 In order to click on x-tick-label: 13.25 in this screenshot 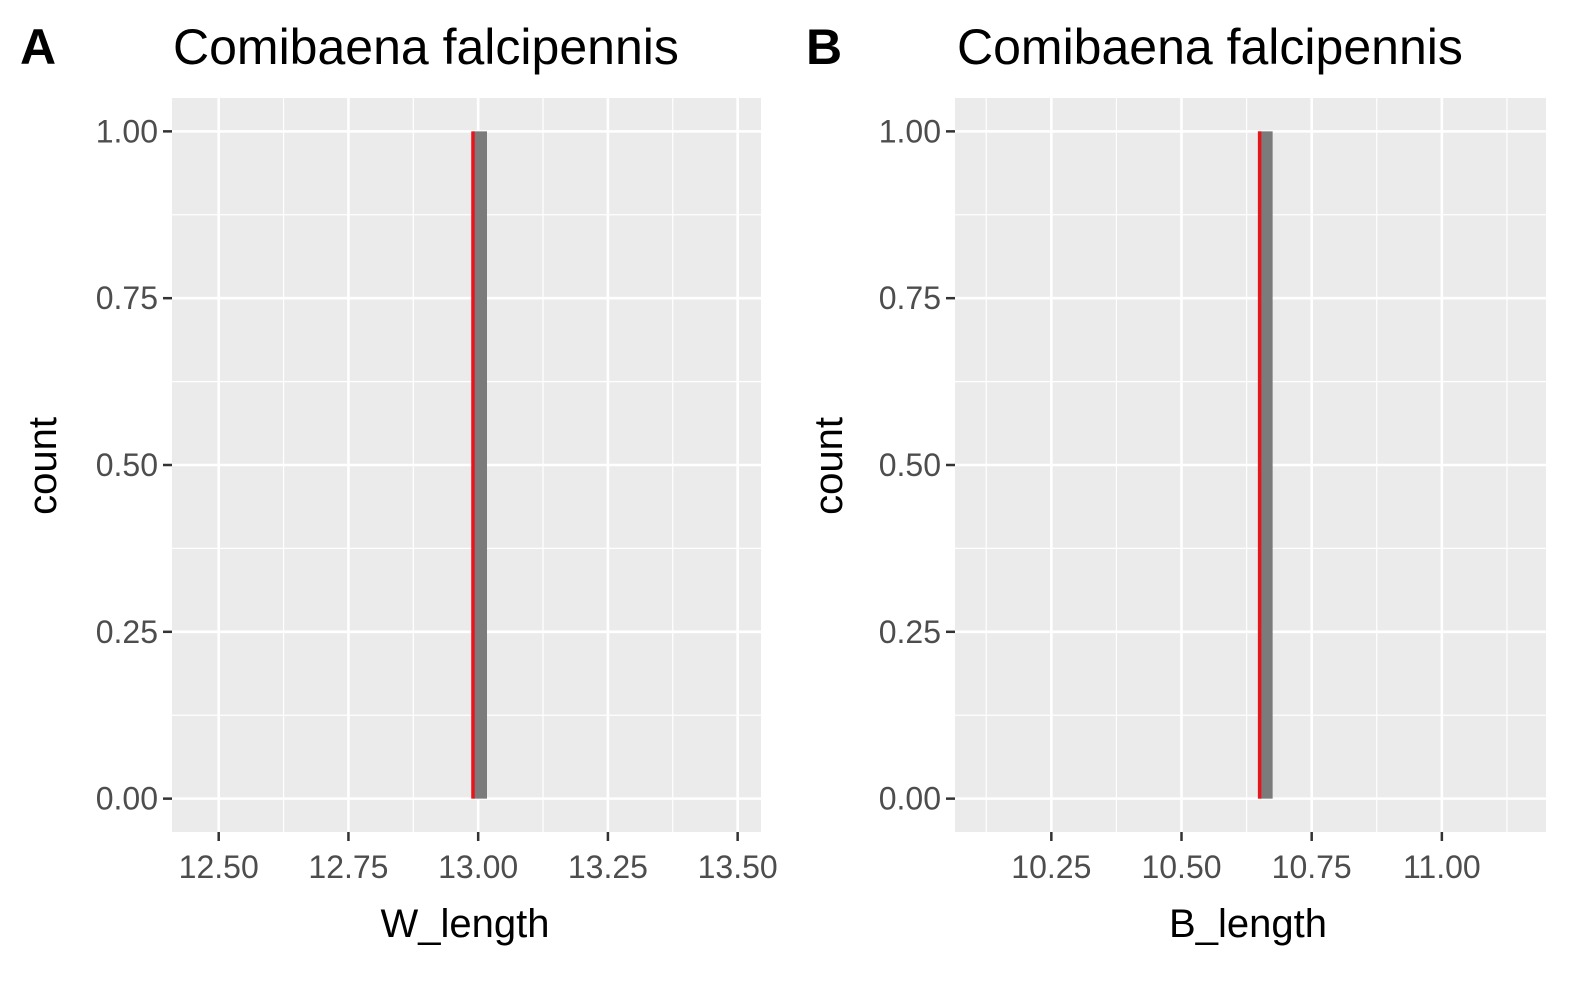, I will do `click(608, 867)`.